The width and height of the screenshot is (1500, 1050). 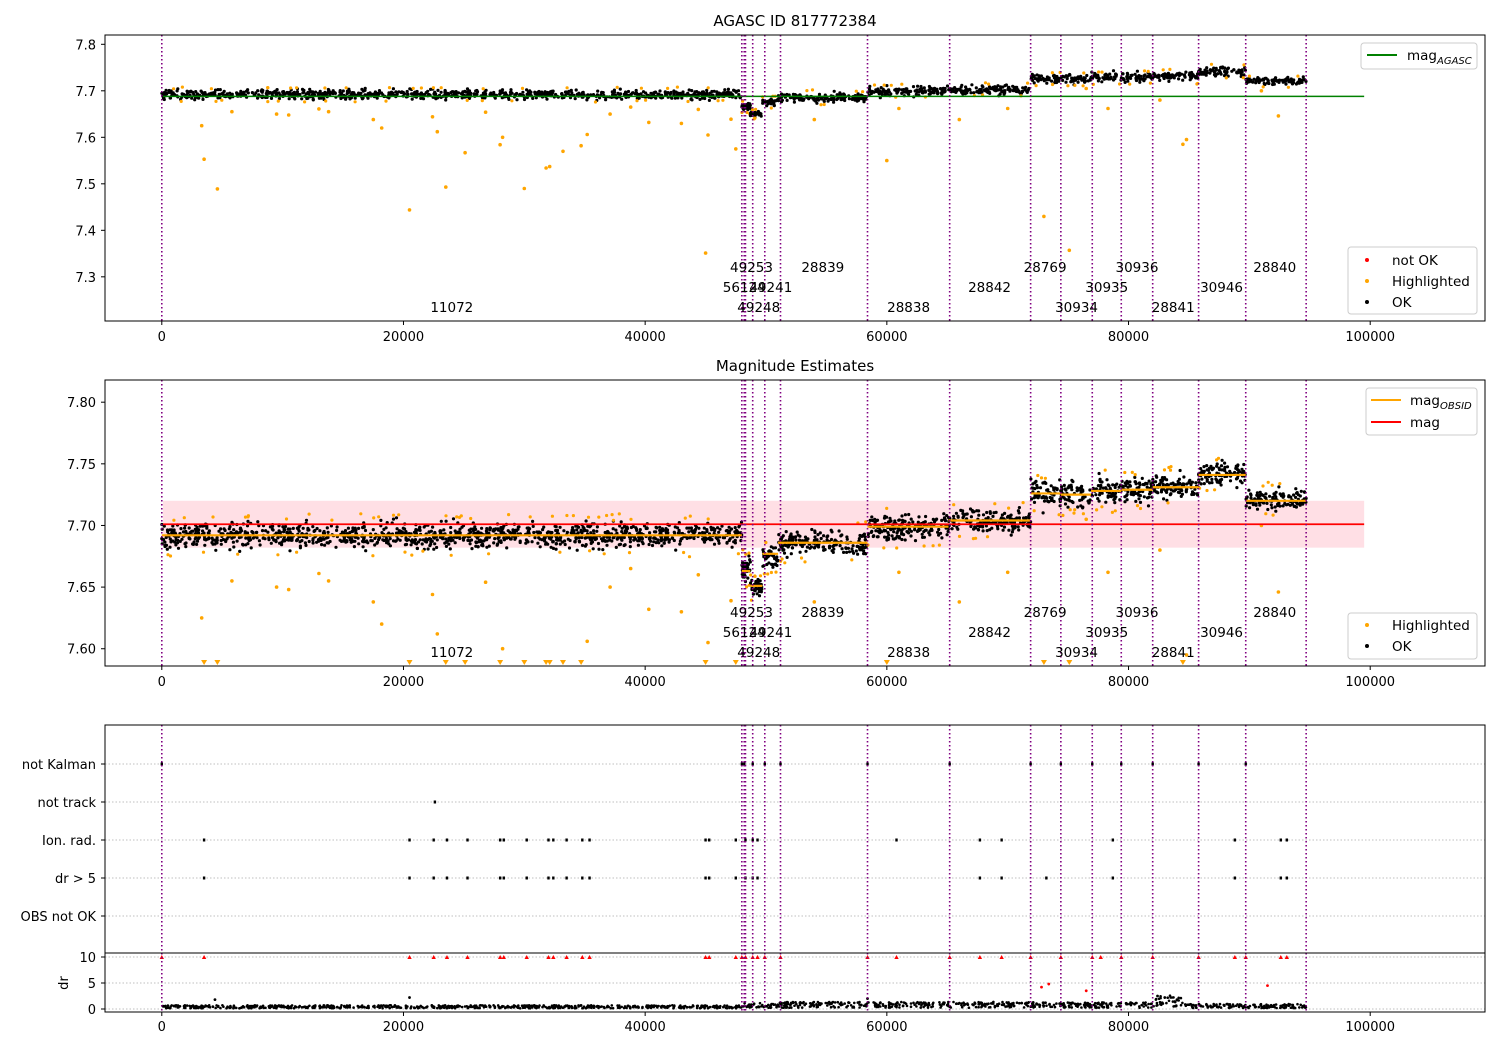 I want to click on legend-marker, so click(x=1367, y=302).